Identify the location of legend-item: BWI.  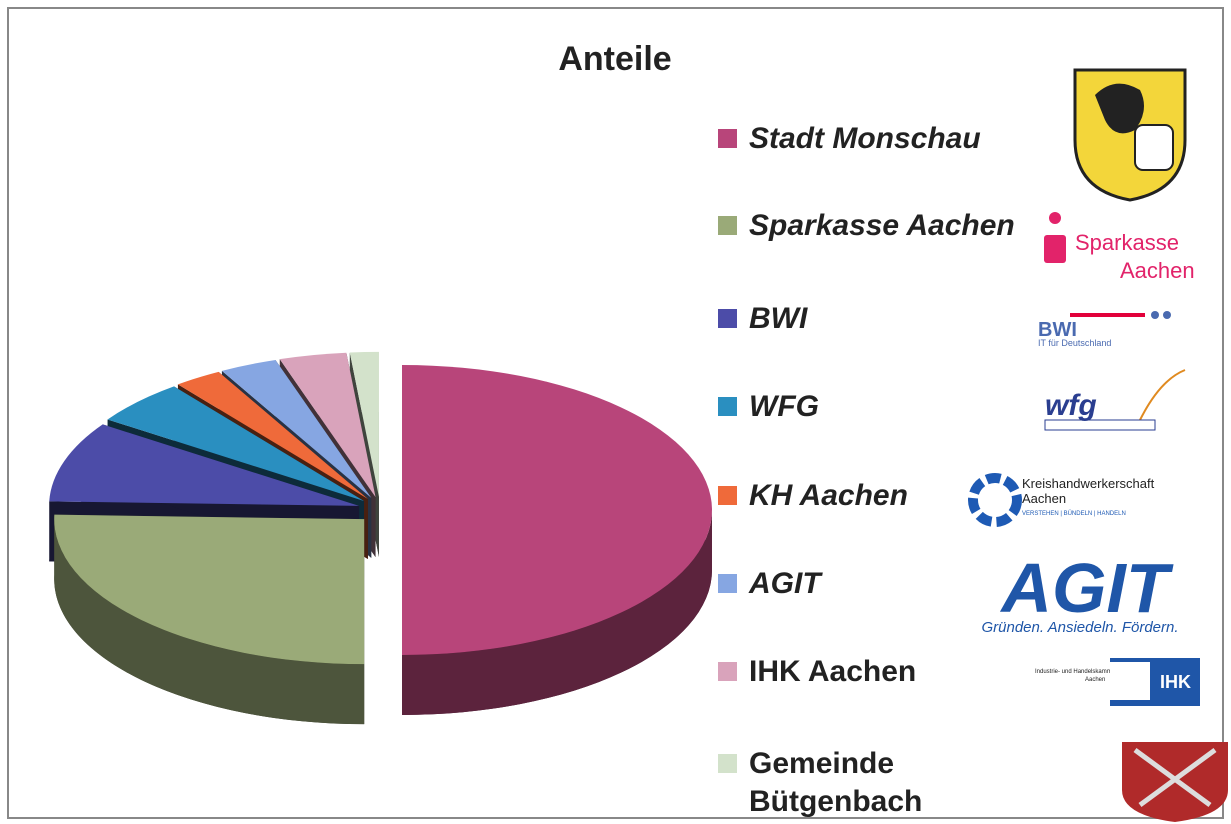
(883, 319).